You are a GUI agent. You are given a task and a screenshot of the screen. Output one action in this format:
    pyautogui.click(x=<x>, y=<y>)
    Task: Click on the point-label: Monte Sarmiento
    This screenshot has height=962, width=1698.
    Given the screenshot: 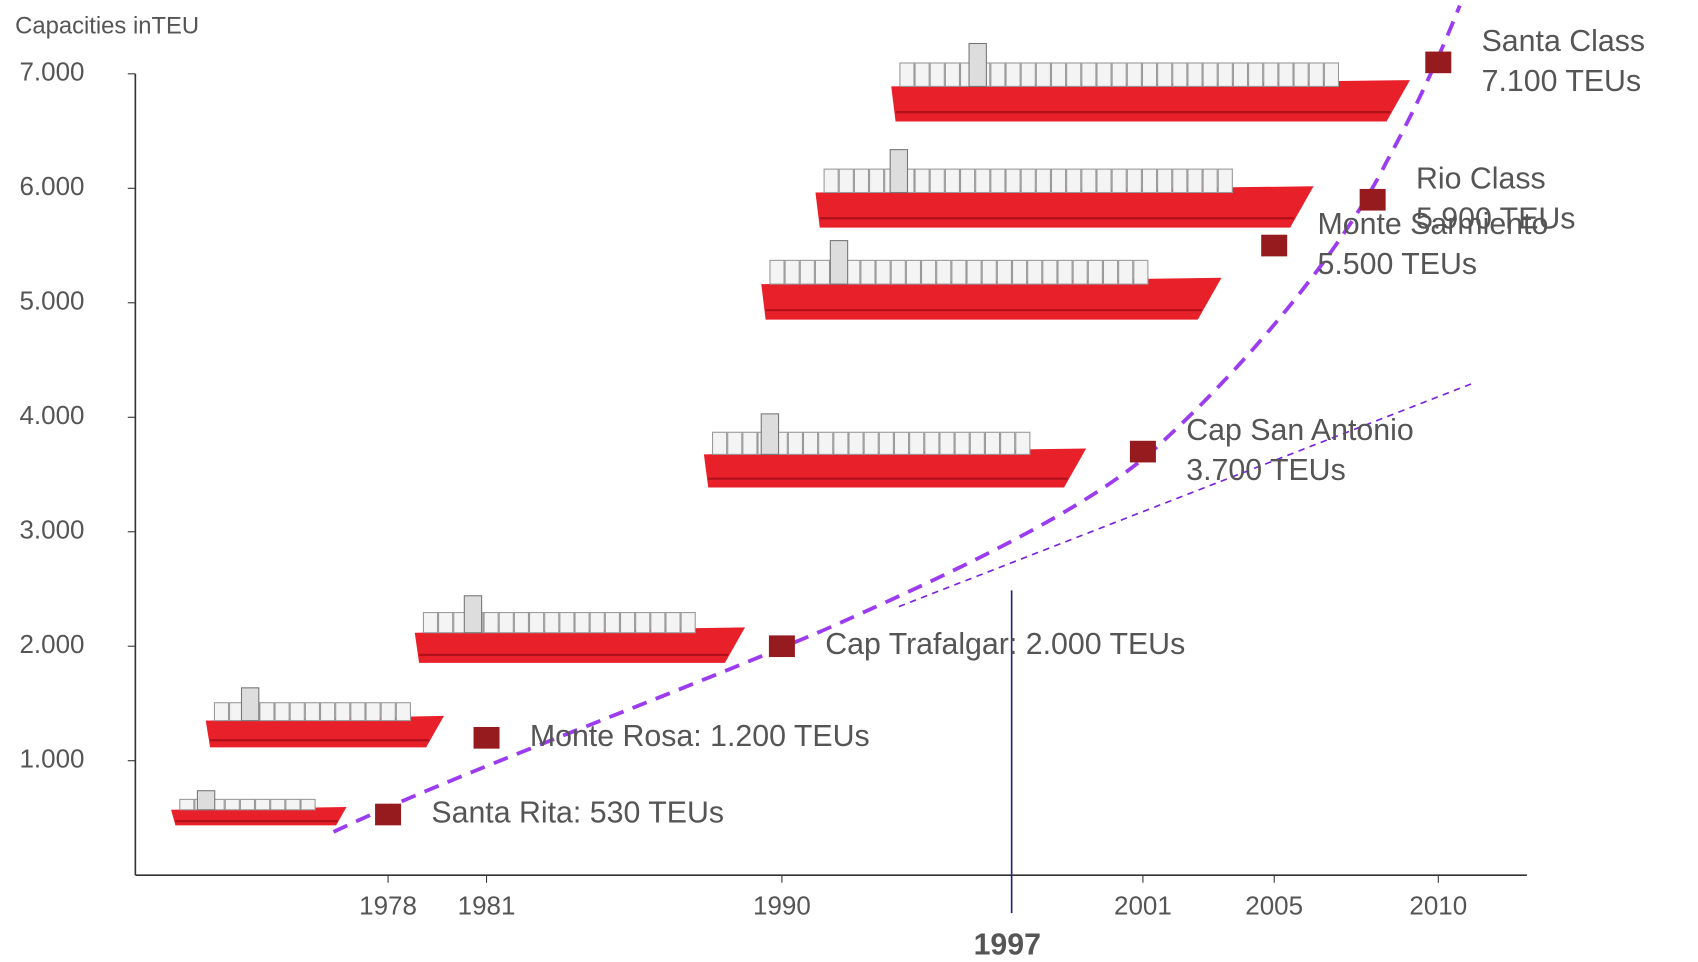 What is the action you would take?
    pyautogui.click(x=1433, y=224)
    